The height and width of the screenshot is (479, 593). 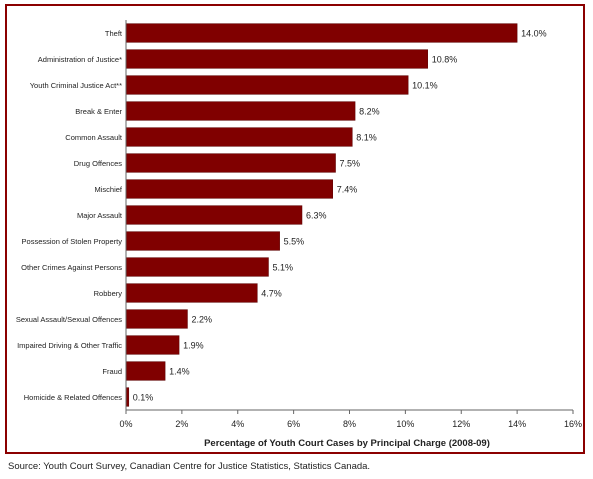 What do you see at coordinates (293, 424) in the screenshot?
I see `x-tick-label: 6%` at bounding box center [293, 424].